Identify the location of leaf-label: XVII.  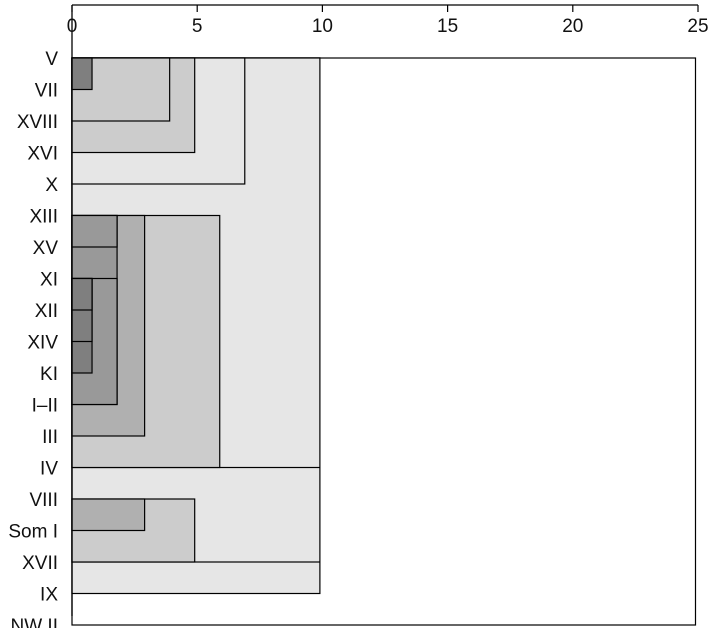
(40, 563).